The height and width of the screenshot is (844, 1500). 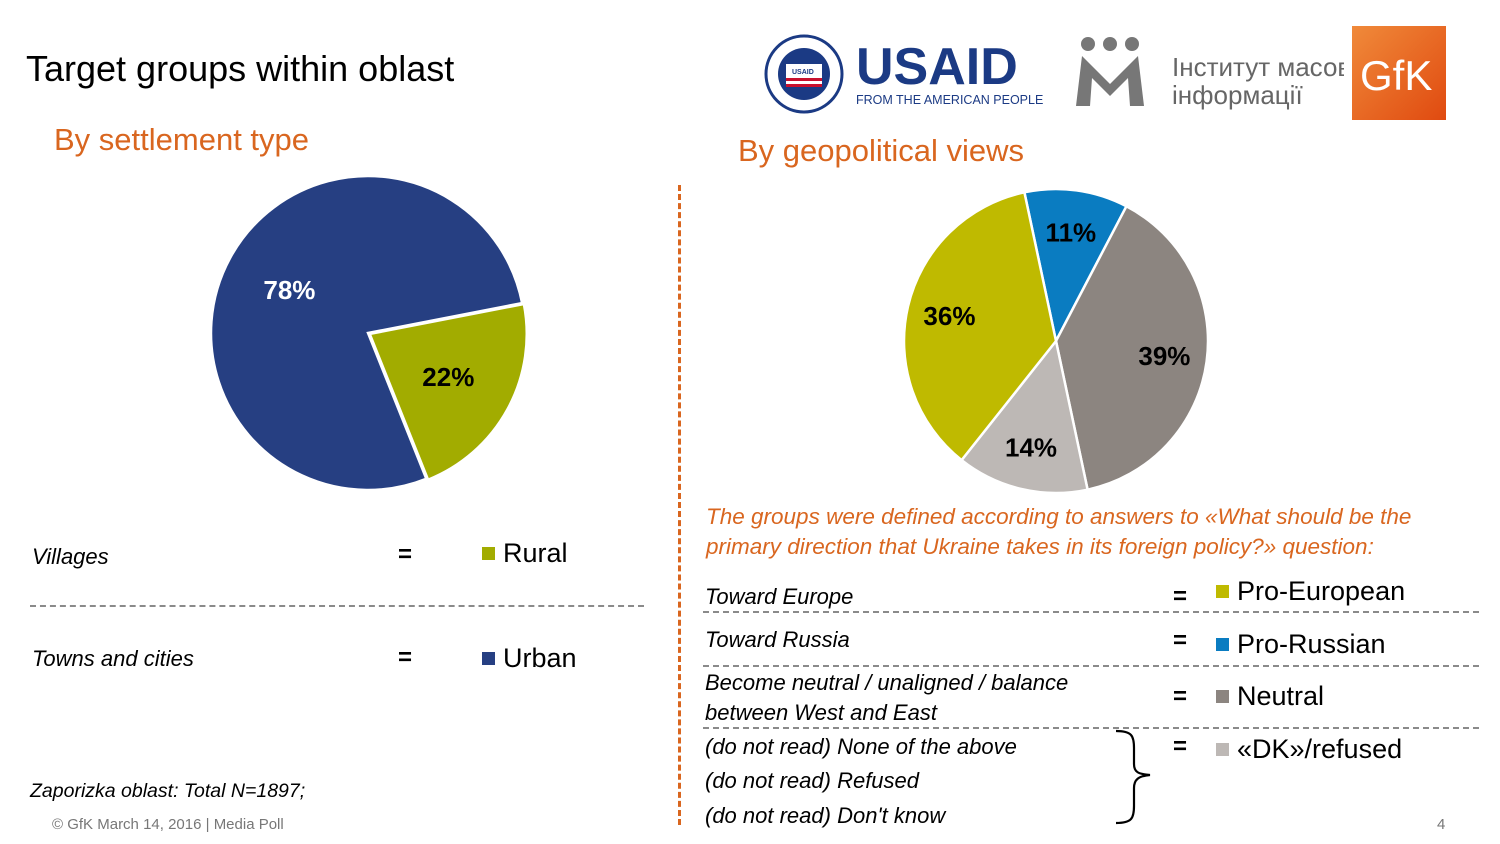 What do you see at coordinates (949, 100) in the screenshot?
I see `usaid-tagline: FROM THE AMERICAN PEOPLE` at bounding box center [949, 100].